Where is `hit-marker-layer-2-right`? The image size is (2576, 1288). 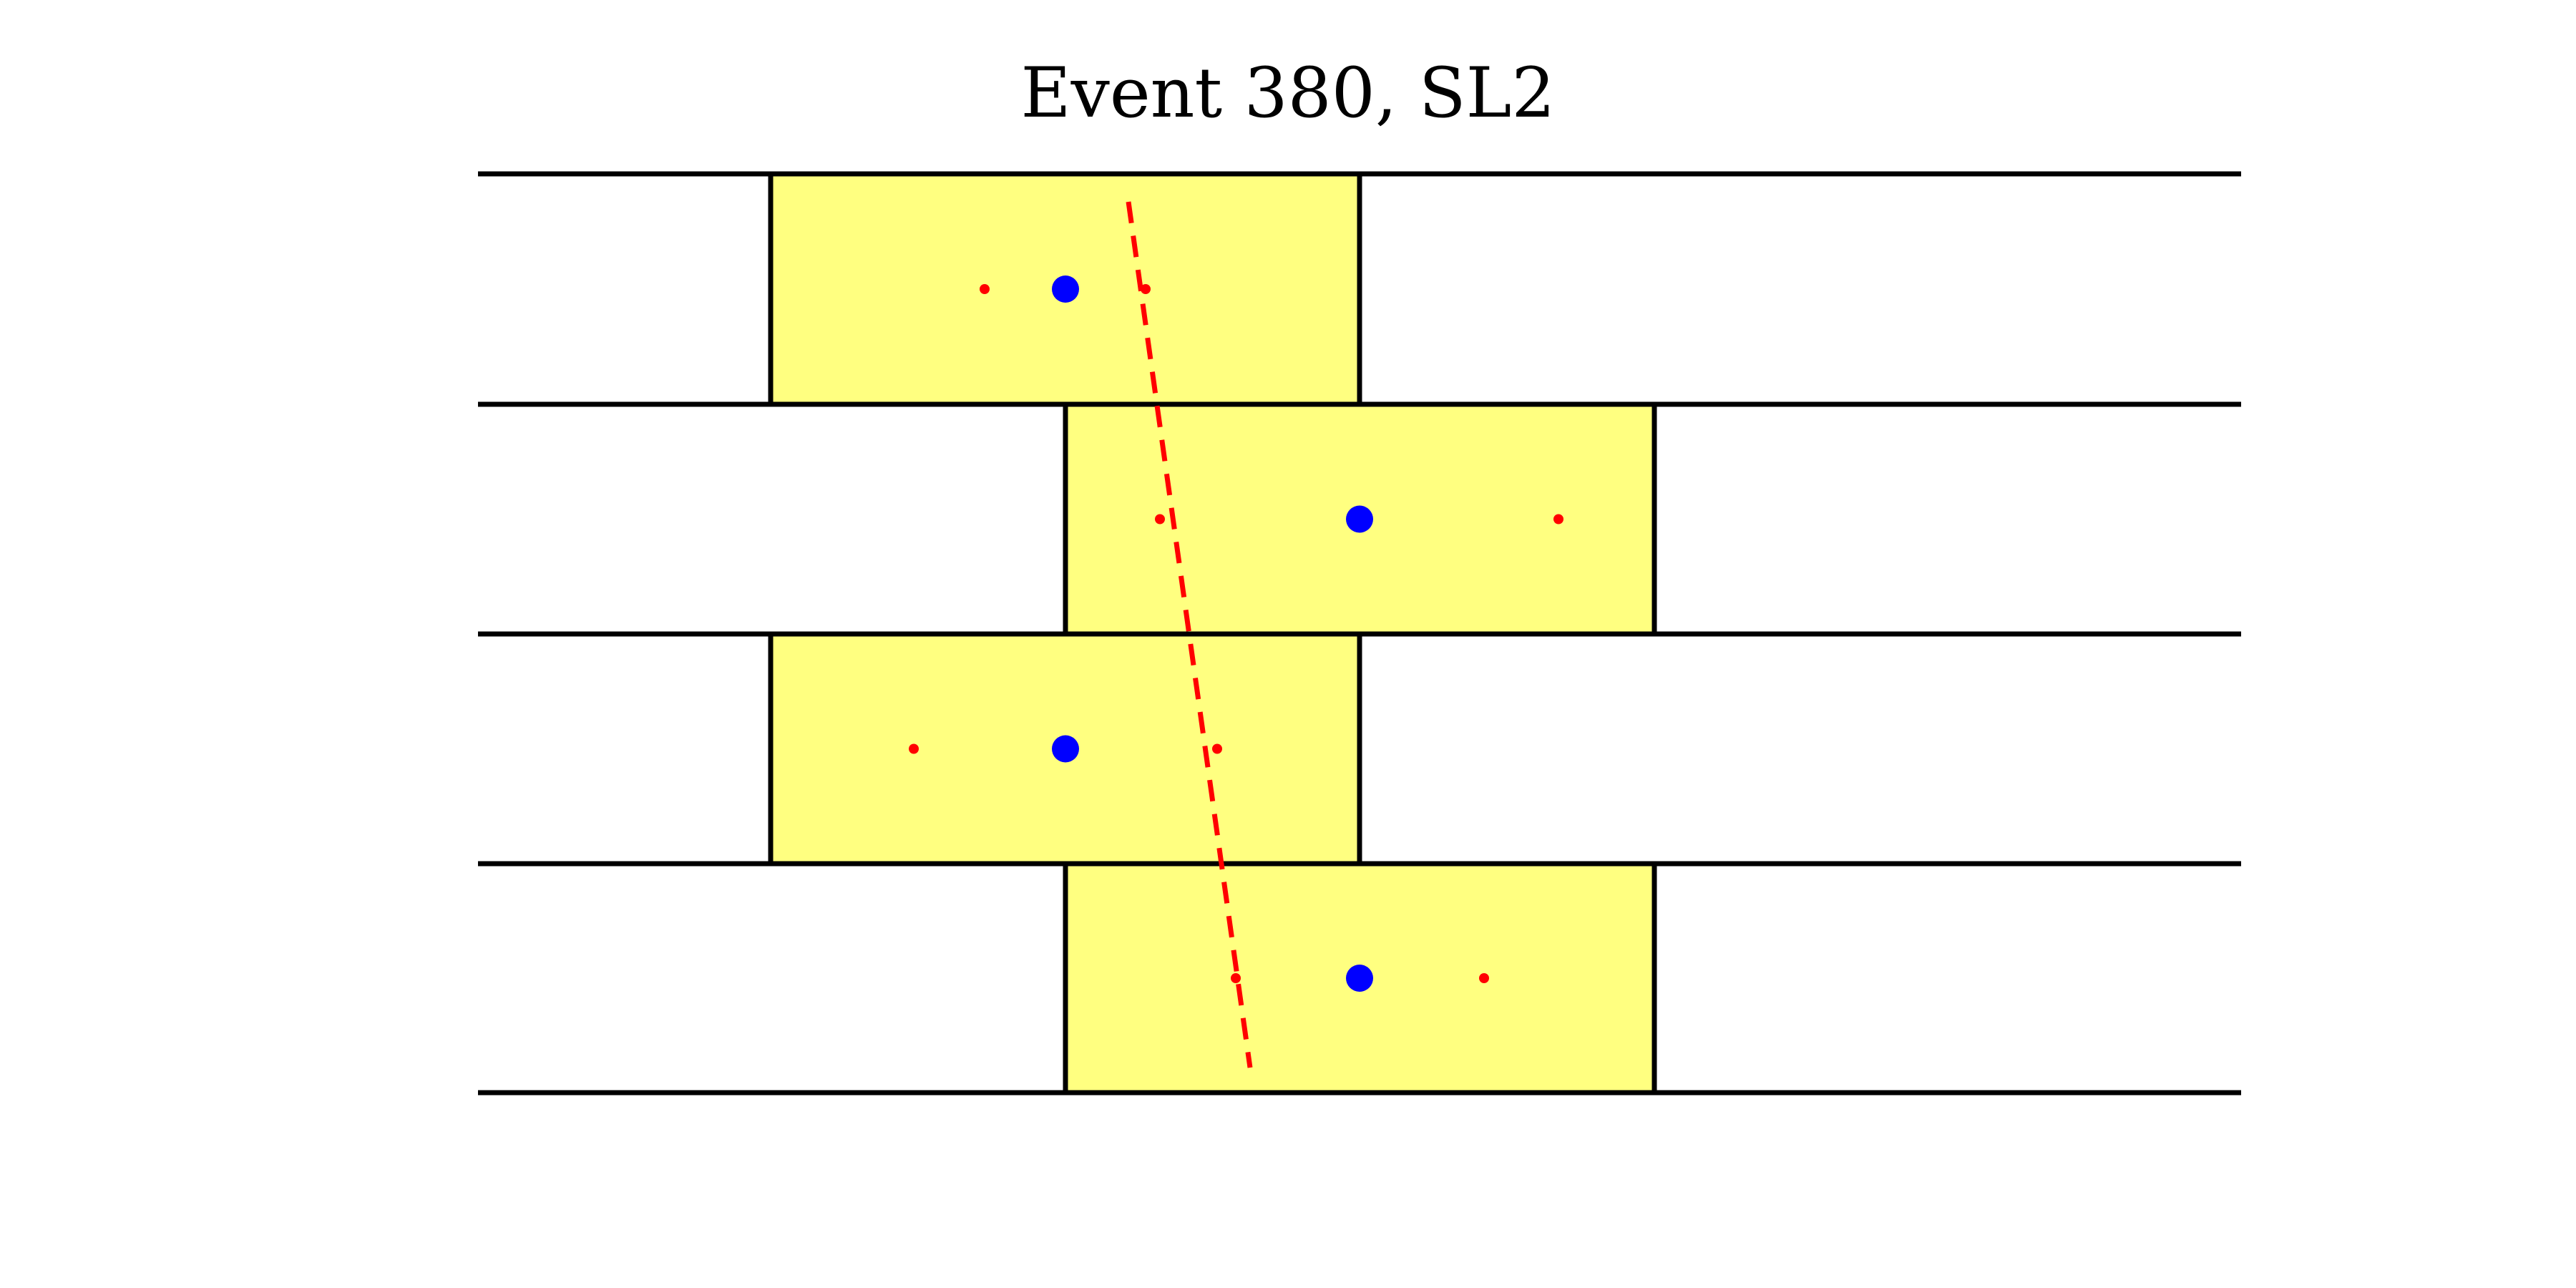 hit-marker-layer-2-right is located at coordinates (1217, 748).